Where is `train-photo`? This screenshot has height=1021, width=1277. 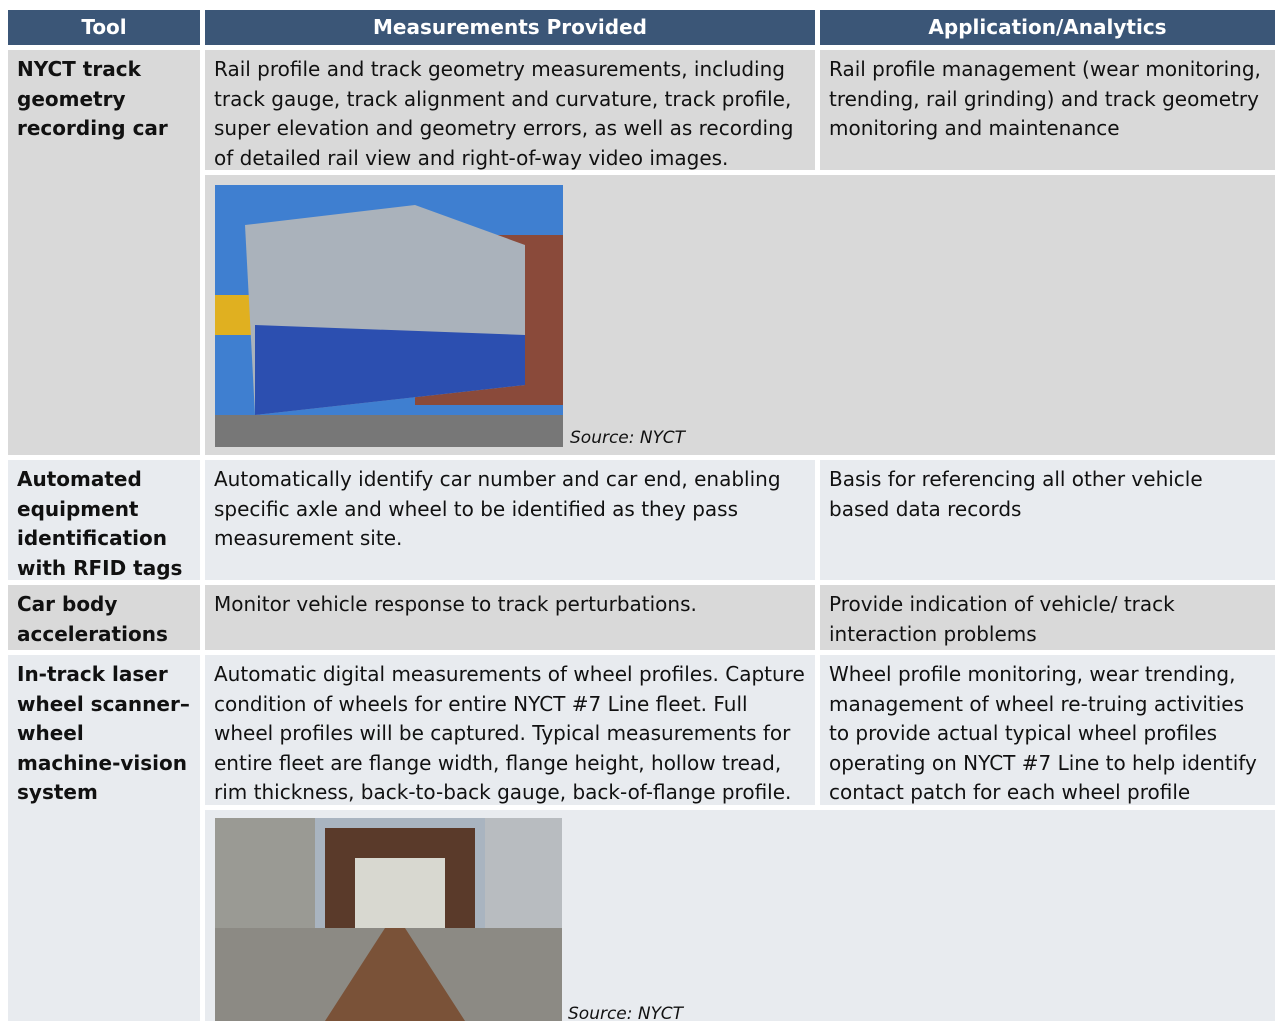
train-photo is located at coordinates (389, 316).